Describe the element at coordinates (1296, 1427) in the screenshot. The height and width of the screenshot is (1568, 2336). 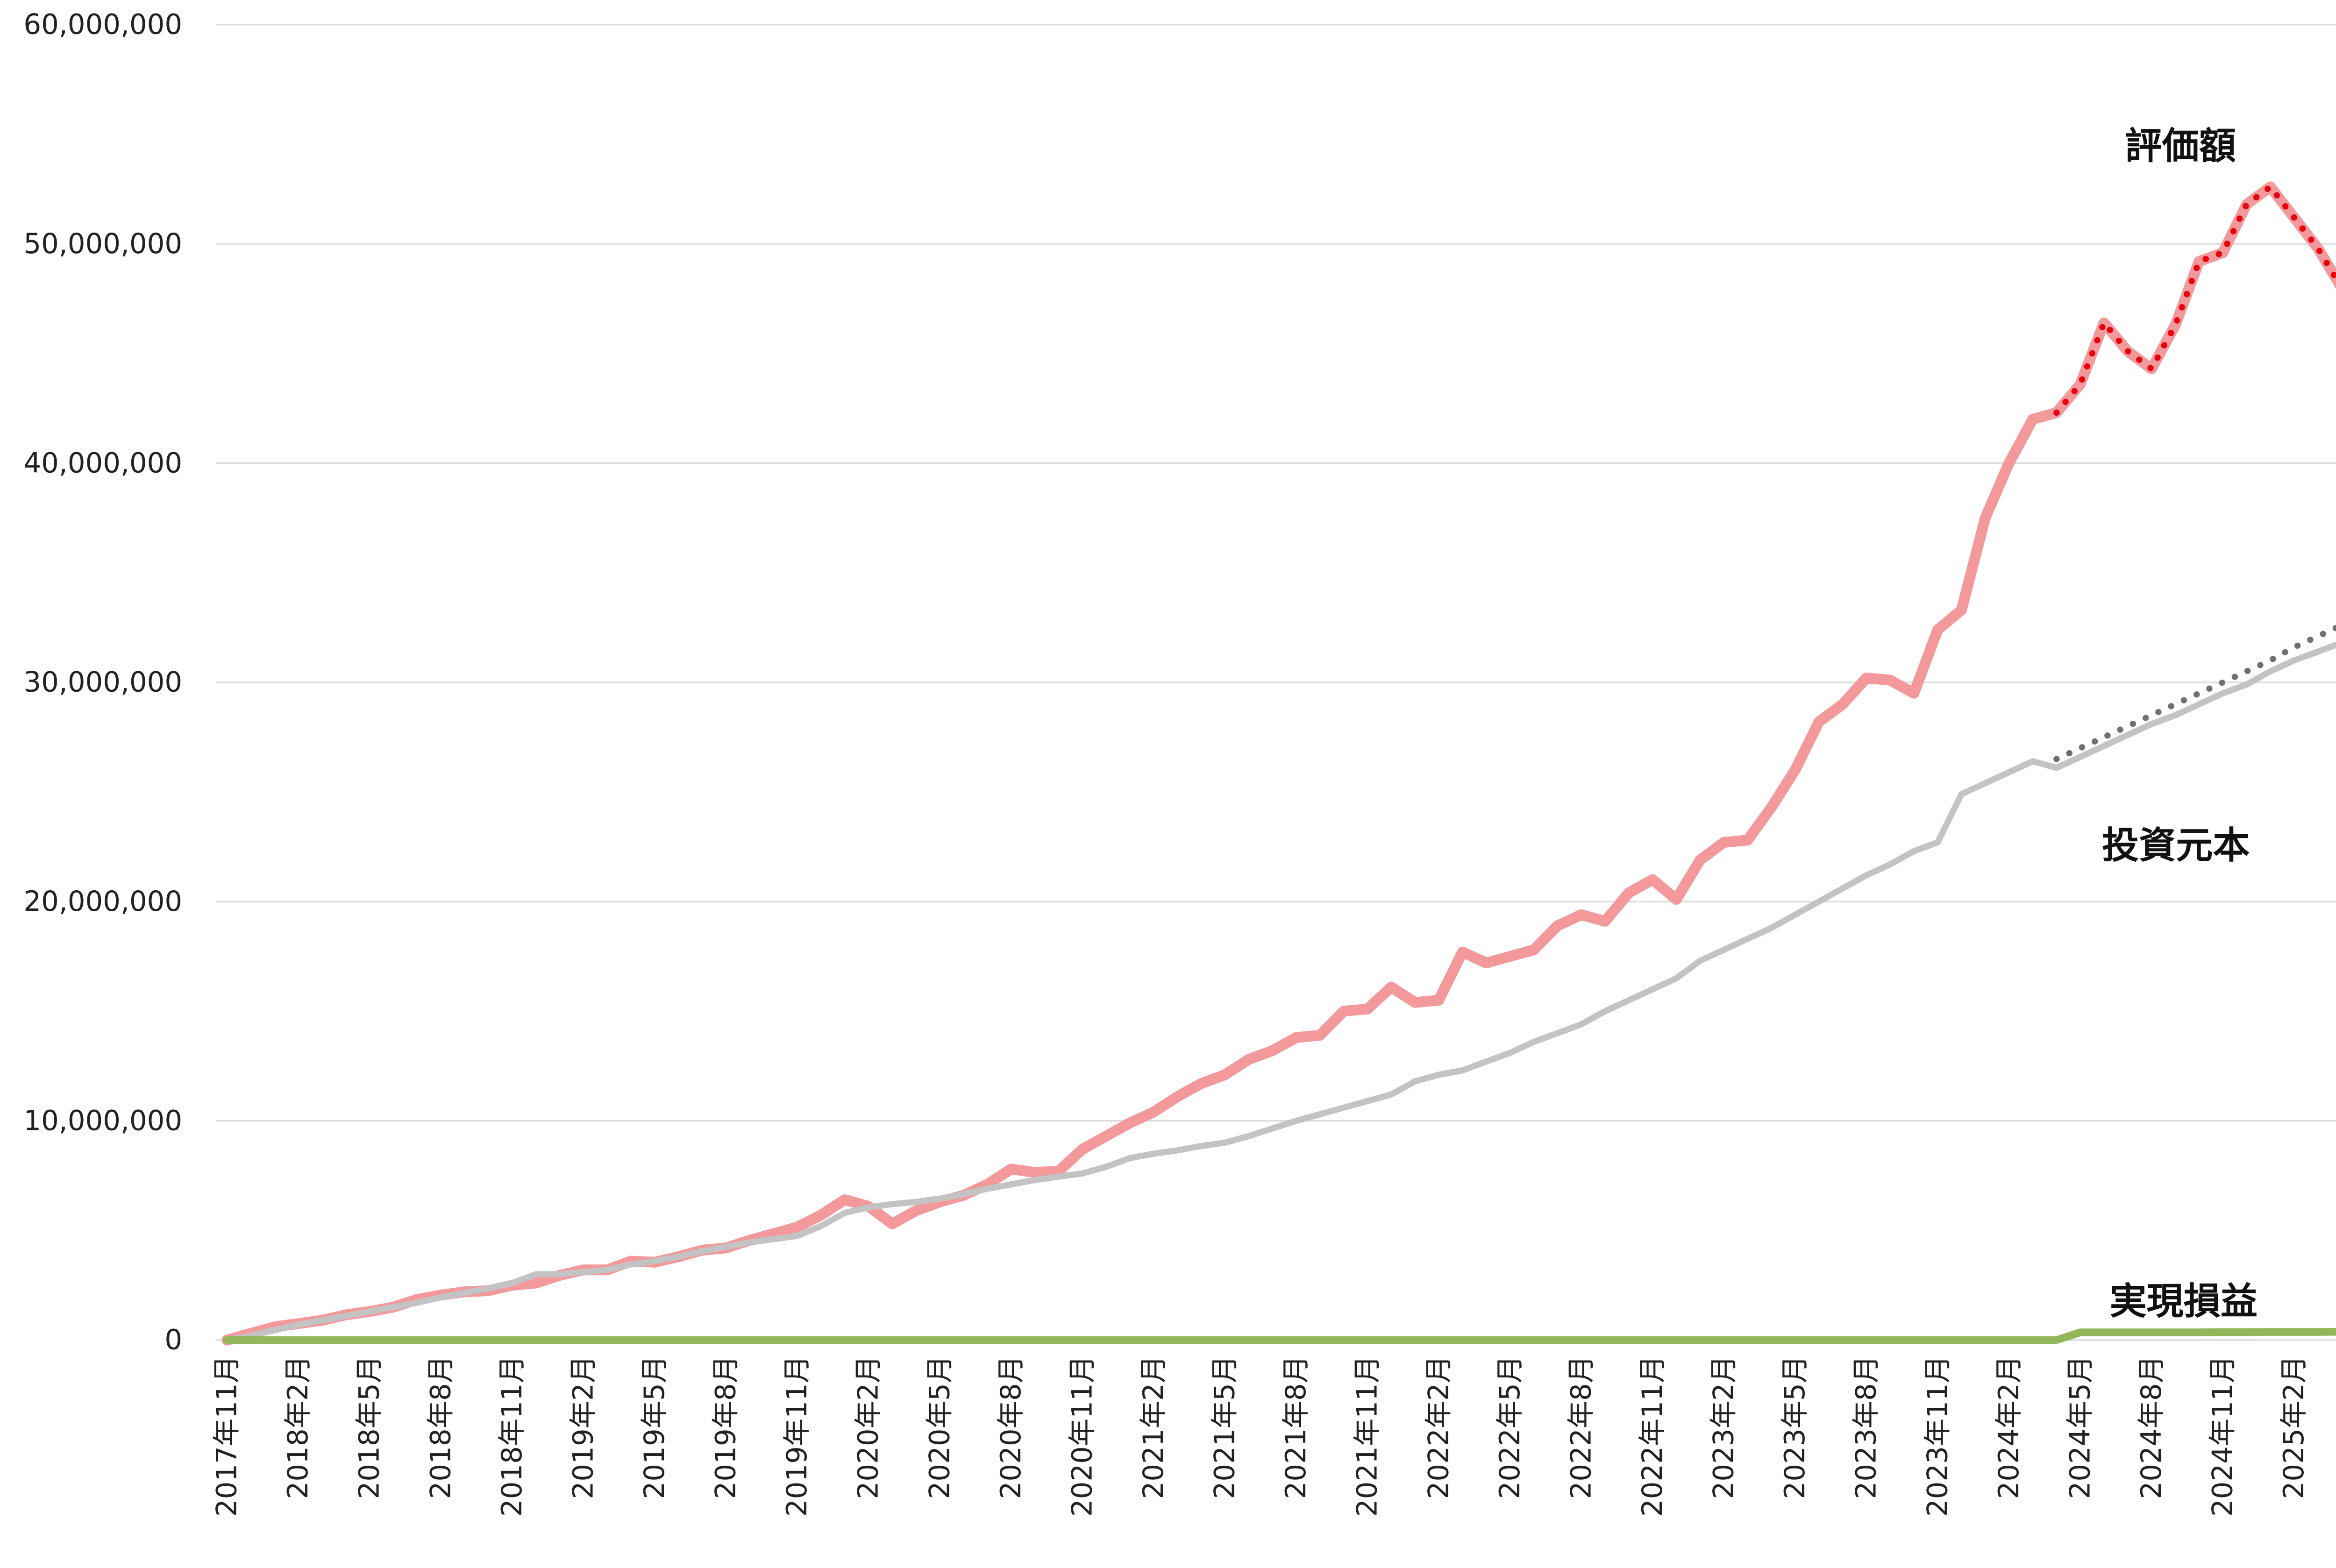
I see `x-tick-label: 2021年8月` at that location.